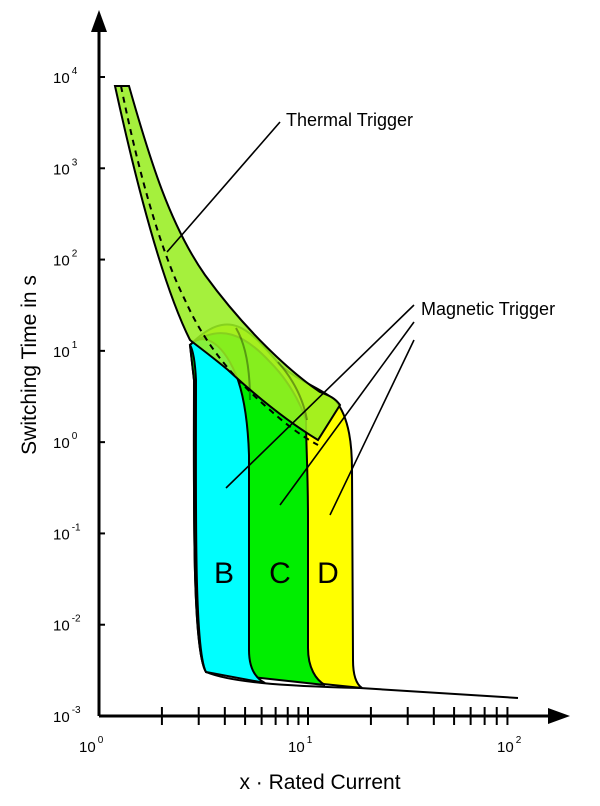  What do you see at coordinates (559, 716) in the screenshot?
I see `x-axis-arrow` at bounding box center [559, 716].